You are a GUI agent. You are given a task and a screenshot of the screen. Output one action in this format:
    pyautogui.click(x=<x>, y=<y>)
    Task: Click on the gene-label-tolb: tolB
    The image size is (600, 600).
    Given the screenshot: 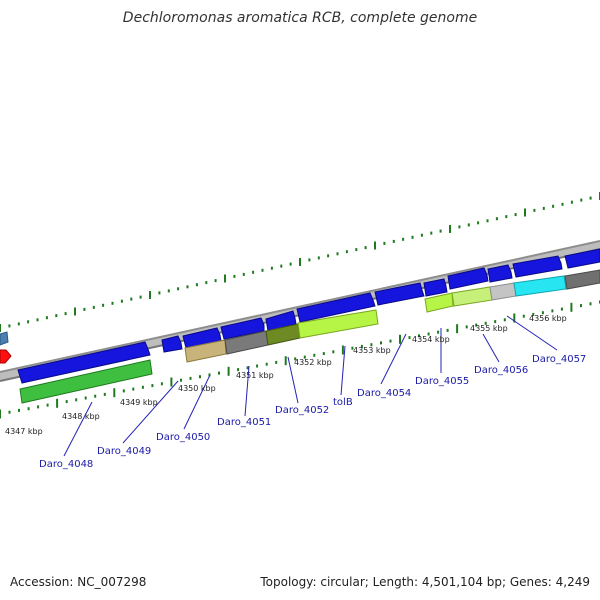 What is the action you would take?
    pyautogui.click(x=343, y=402)
    